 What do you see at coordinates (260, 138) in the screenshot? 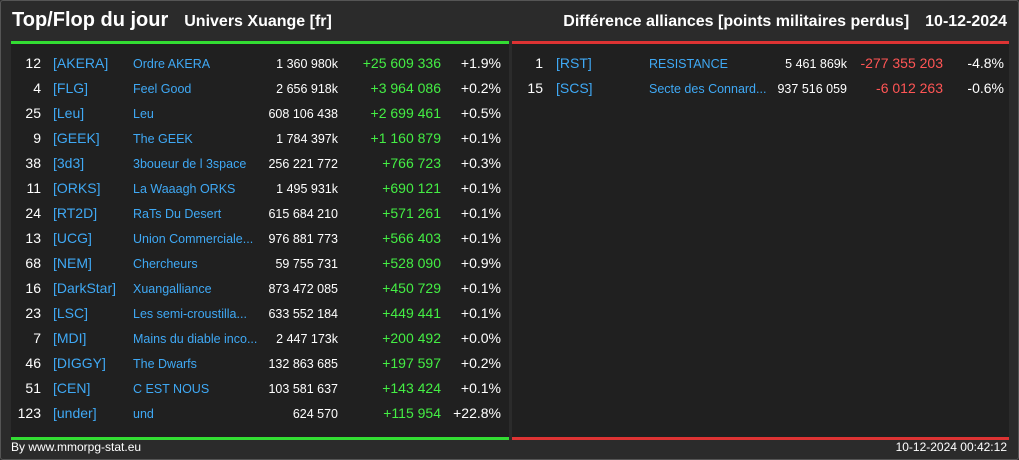
I see `table-row: 9 [GEEK] The GEEK 1 784 397k +1 160 879 +0.1%` at bounding box center [260, 138].